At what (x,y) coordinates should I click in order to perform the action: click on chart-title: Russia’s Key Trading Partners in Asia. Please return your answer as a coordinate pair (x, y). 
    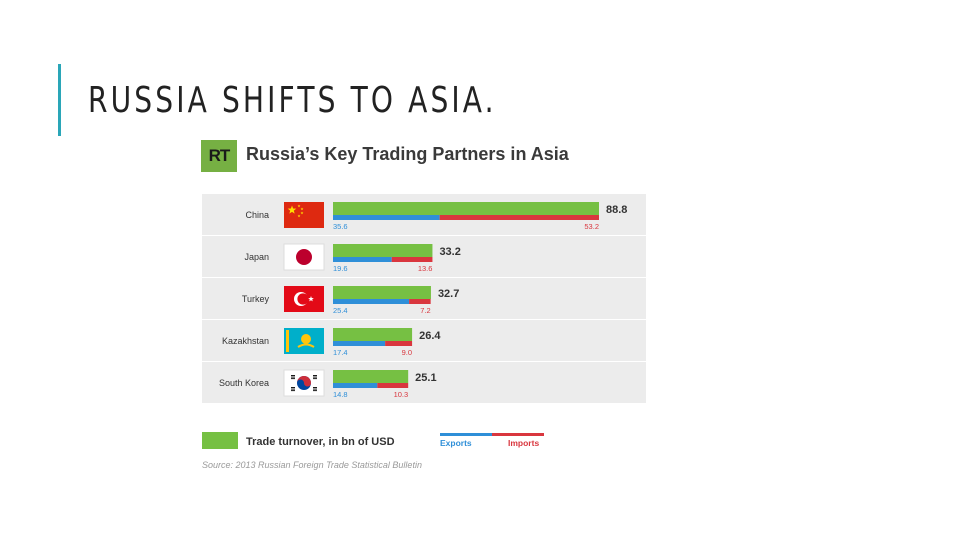
    Looking at the image, I should click on (407, 154).